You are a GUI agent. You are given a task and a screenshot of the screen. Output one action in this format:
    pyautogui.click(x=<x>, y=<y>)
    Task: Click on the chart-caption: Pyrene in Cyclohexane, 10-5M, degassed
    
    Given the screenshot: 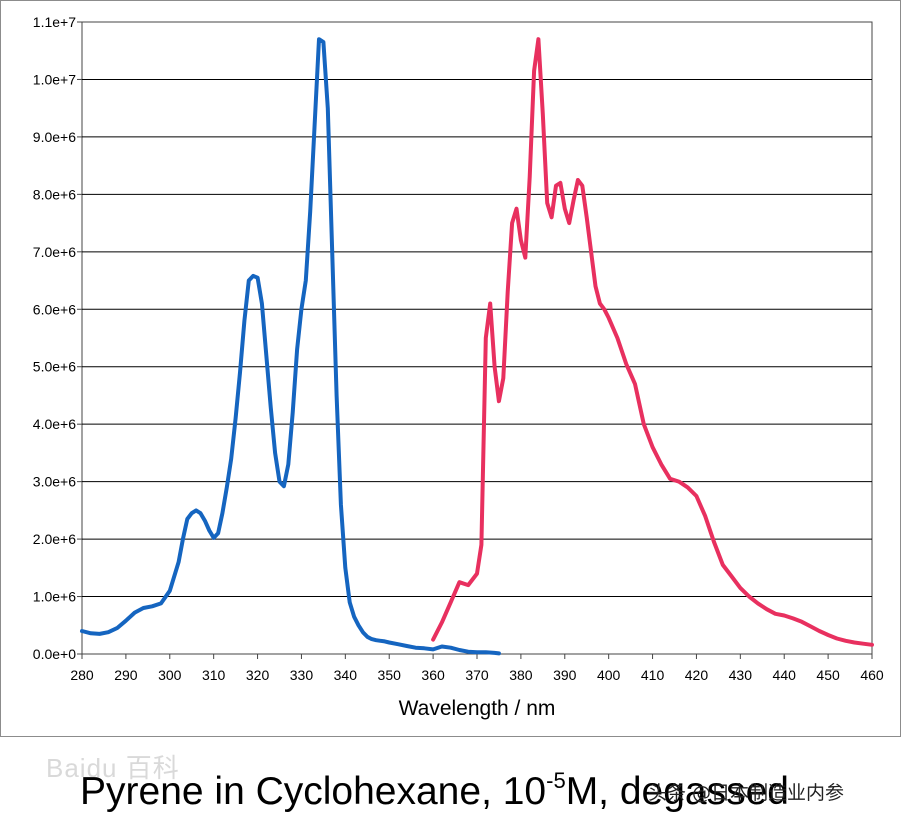 What is the action you would take?
    pyautogui.click(x=434, y=790)
    